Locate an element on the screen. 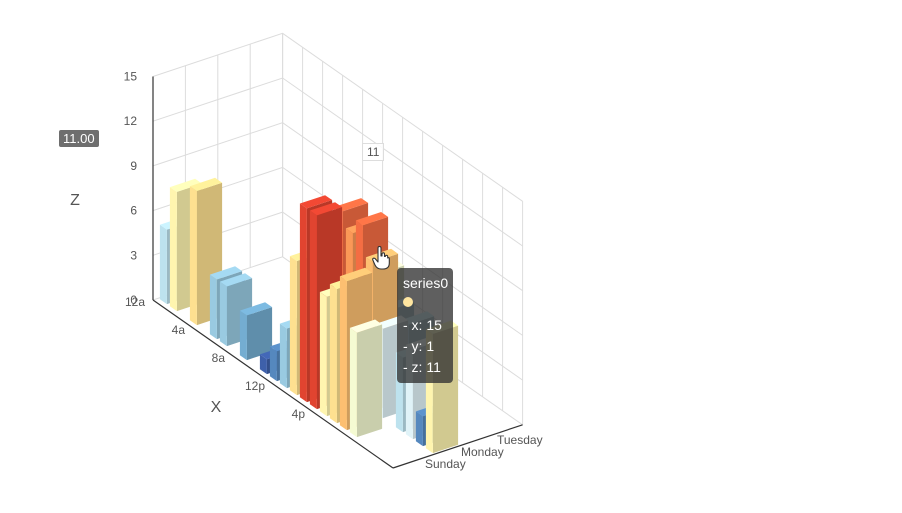 This screenshot has width=902, height=513. y-tick-label: Sunday is located at coordinates (445, 464).